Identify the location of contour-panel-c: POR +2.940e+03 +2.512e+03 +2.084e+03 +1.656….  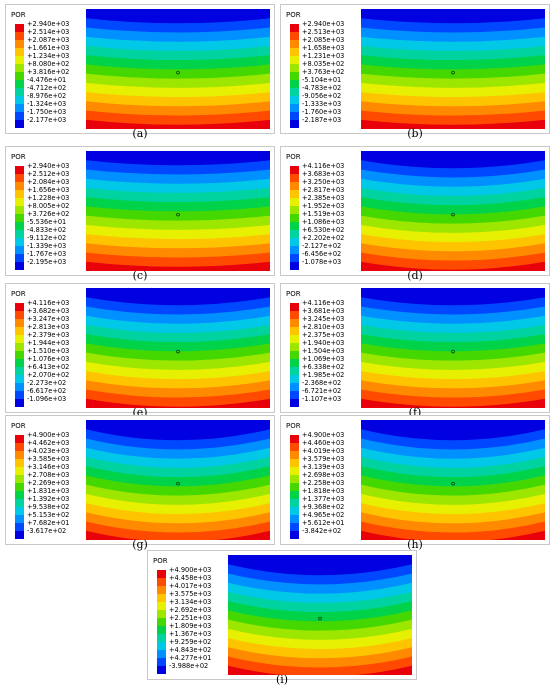
(140, 211).